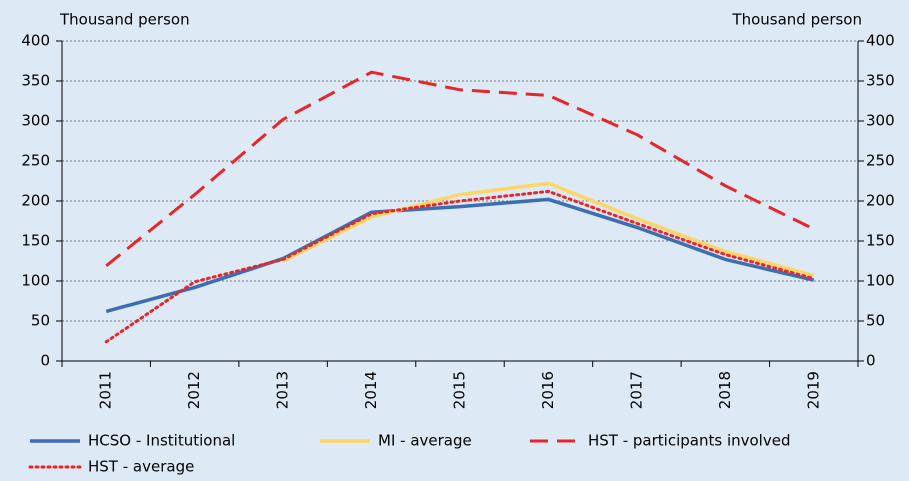  I want to click on y2-tick-label: 100, so click(880, 281).